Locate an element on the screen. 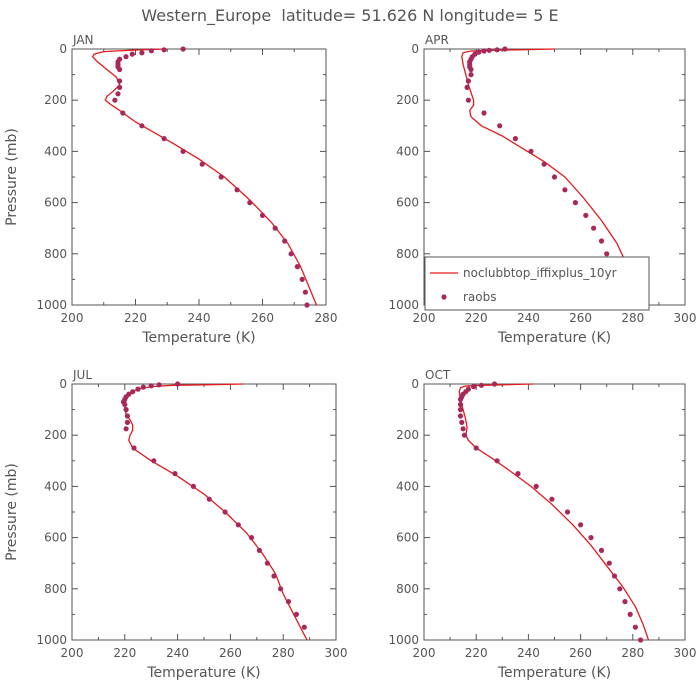 The width and height of the screenshot is (700, 700). x-axis-label: Temperature (K) is located at coordinates (554, 338).